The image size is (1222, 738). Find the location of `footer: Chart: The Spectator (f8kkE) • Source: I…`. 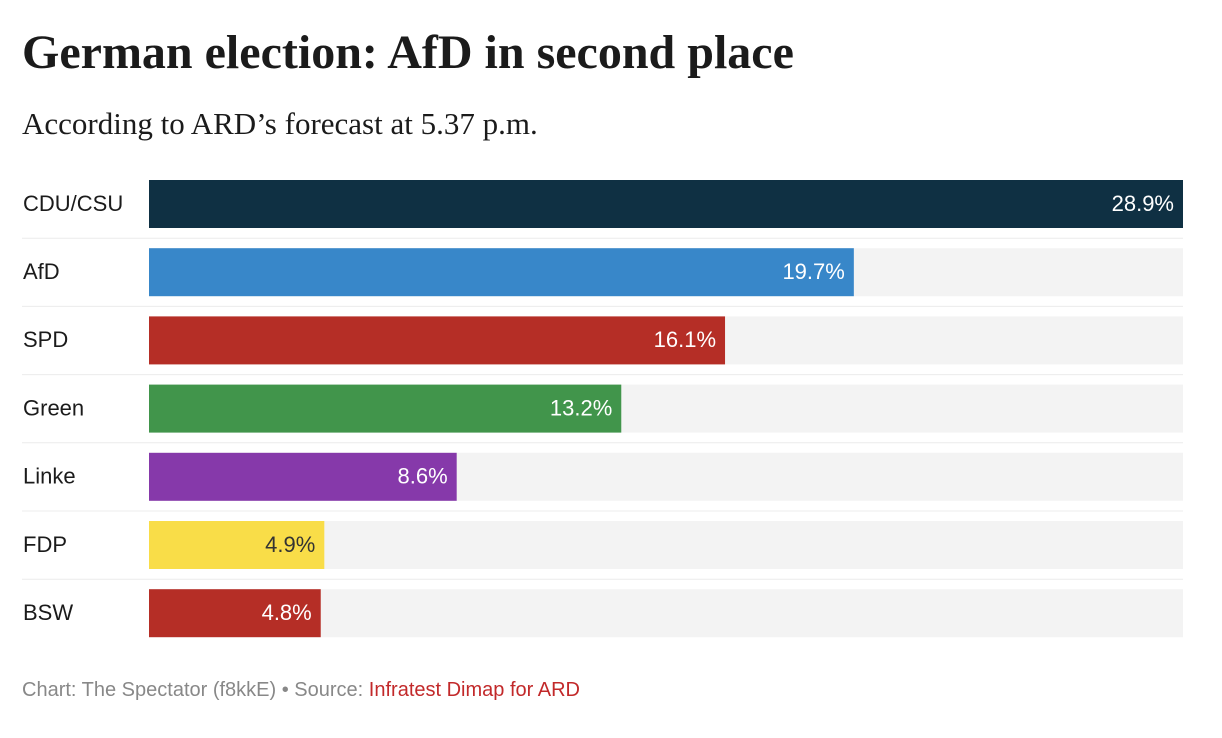

footer: Chart: The Spectator (f8kkE) • Source: I… is located at coordinates (301, 690).